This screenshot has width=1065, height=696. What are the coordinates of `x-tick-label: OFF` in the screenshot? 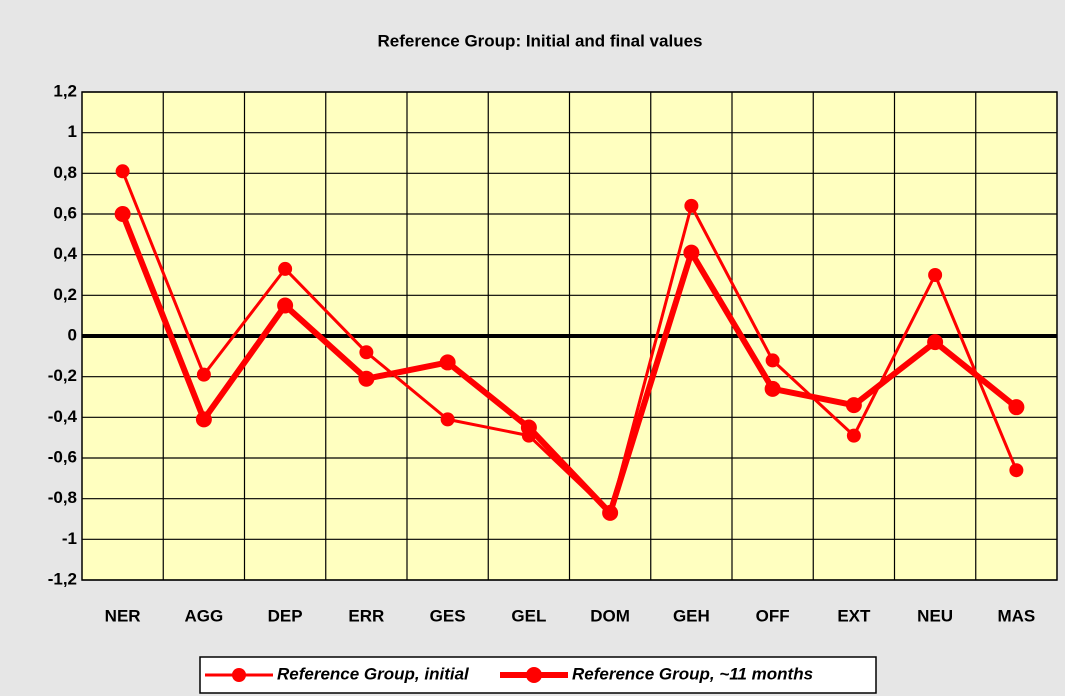 It's located at (773, 615).